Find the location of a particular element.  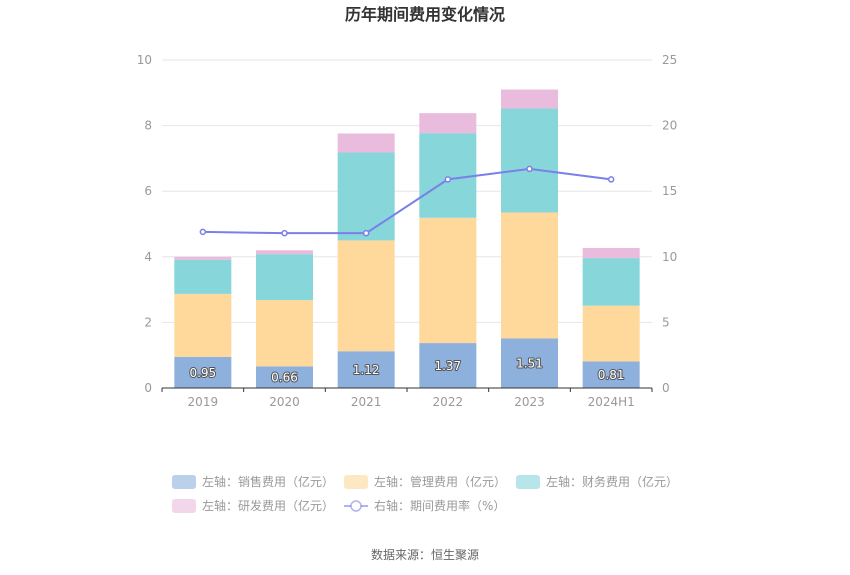

y-left-tick-label: 6 is located at coordinates (148, 191).